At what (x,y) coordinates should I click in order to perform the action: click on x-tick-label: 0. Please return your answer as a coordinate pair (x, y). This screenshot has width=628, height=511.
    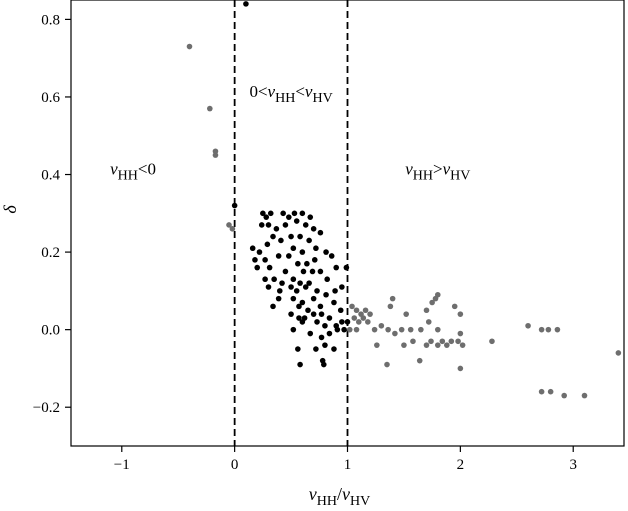
    Looking at the image, I should click on (235, 465).